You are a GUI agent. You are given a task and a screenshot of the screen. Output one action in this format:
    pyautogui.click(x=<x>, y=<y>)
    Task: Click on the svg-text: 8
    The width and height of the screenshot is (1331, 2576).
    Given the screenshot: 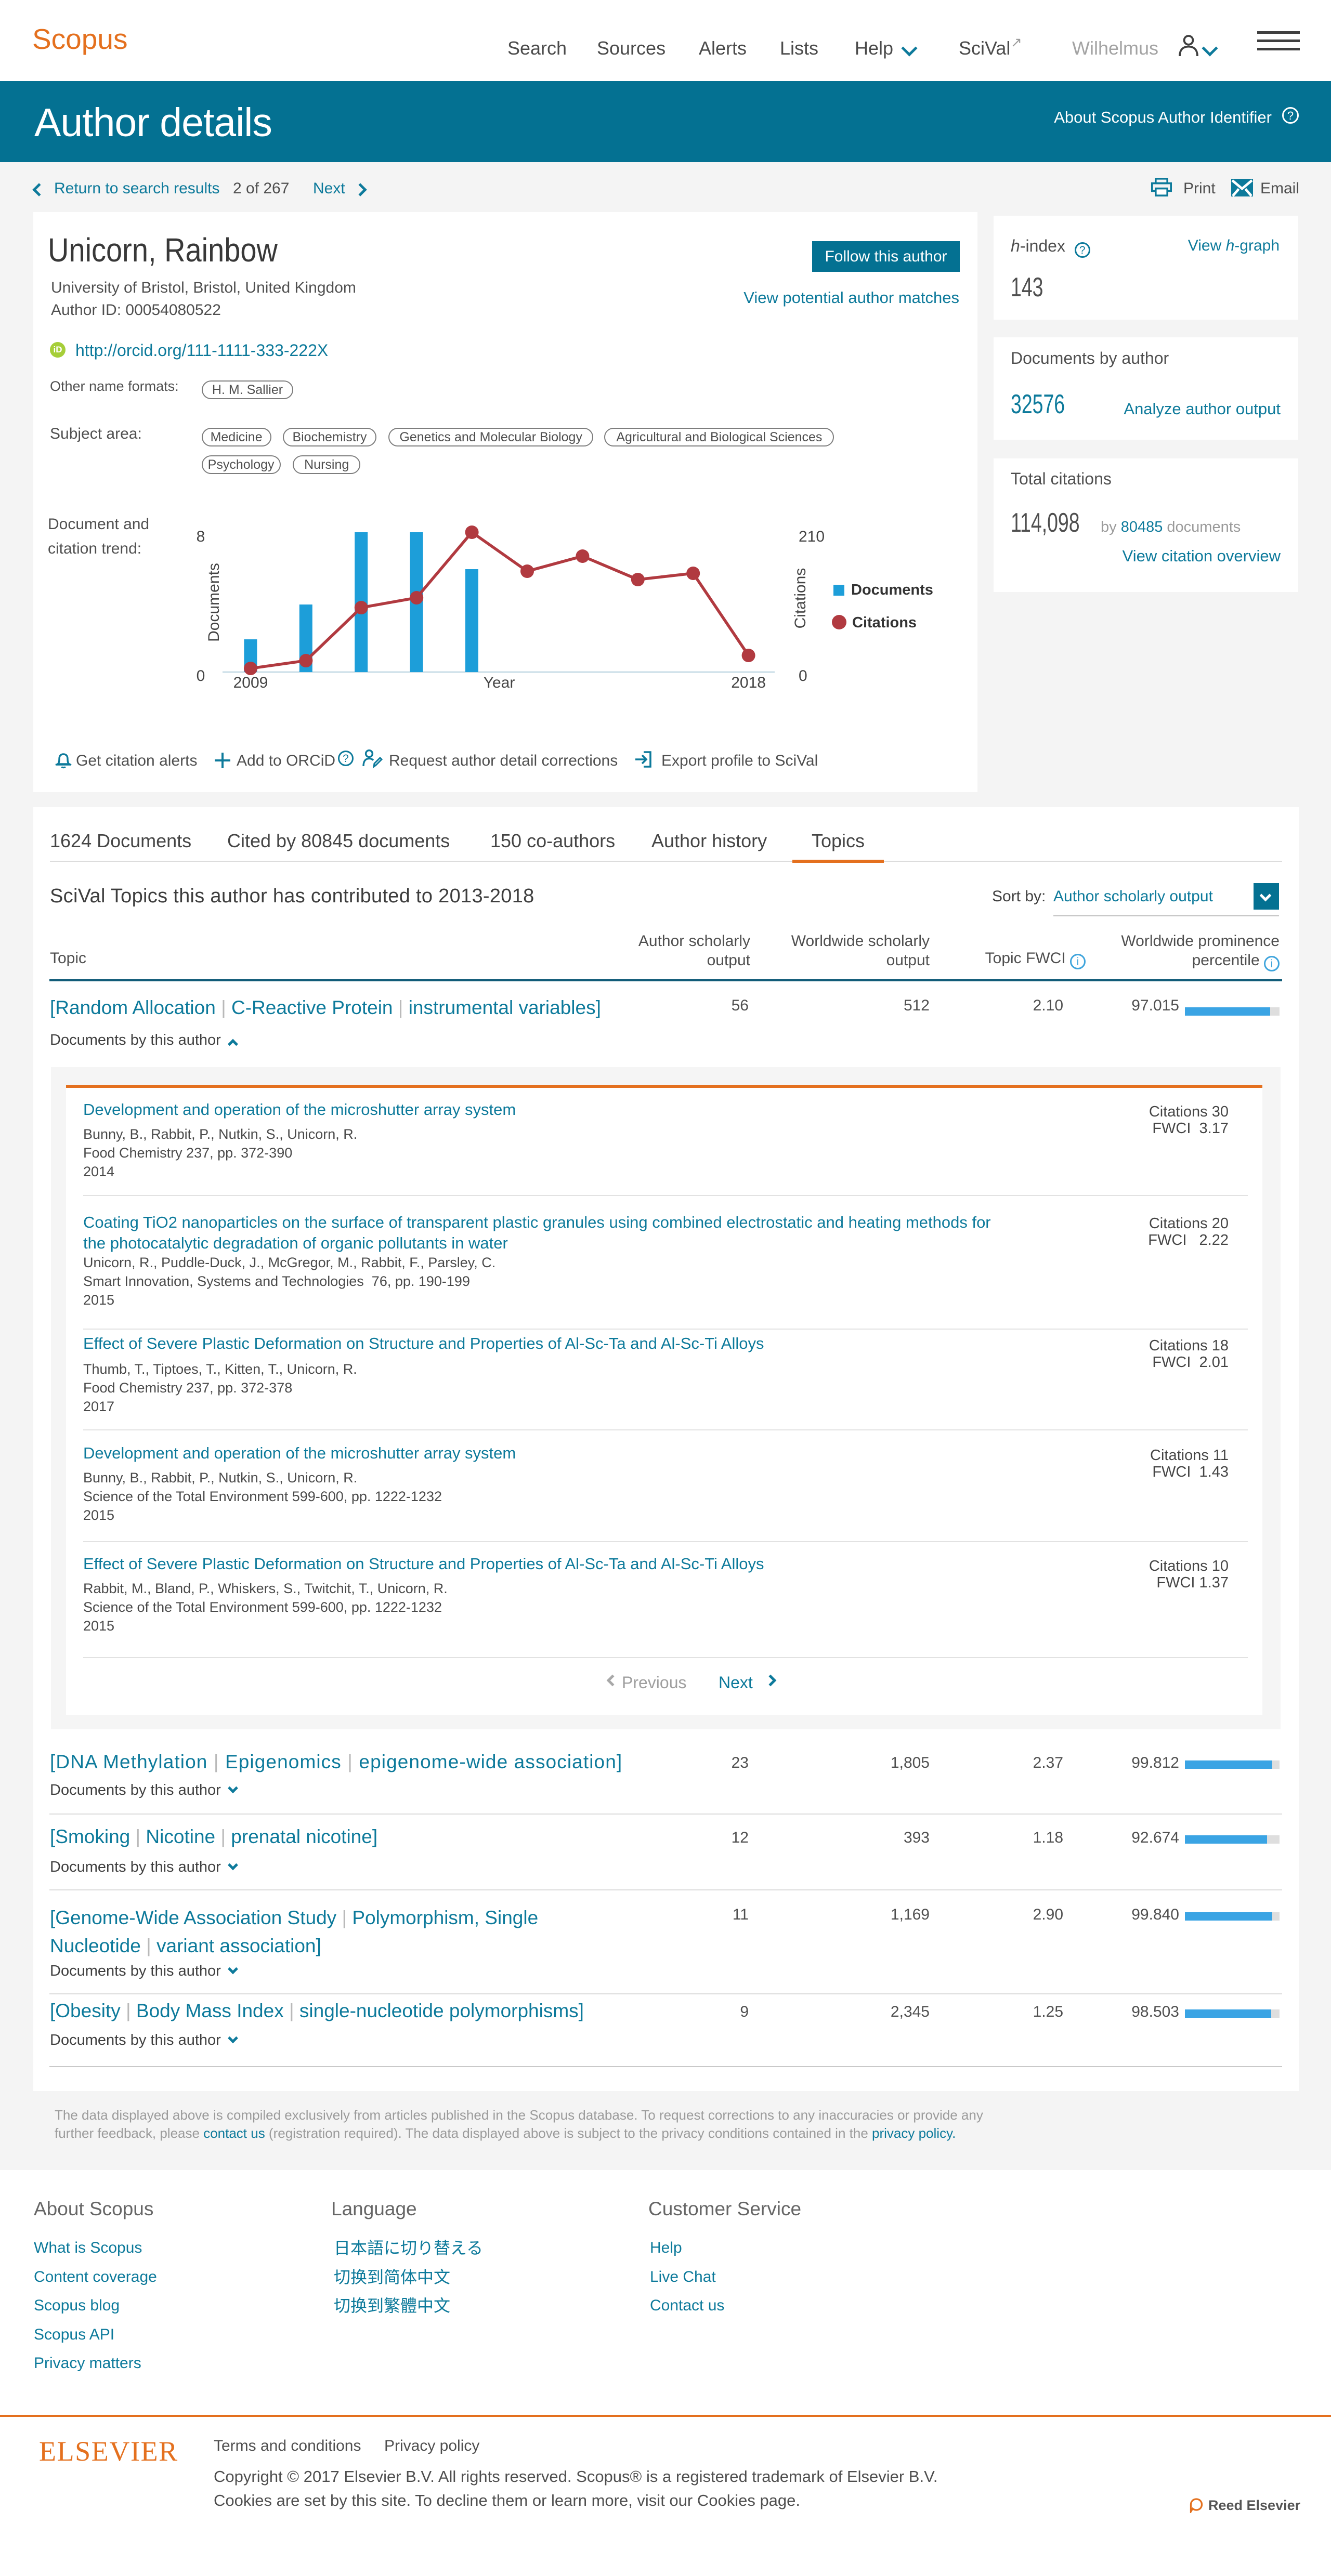 What is the action you would take?
    pyautogui.click(x=201, y=536)
    